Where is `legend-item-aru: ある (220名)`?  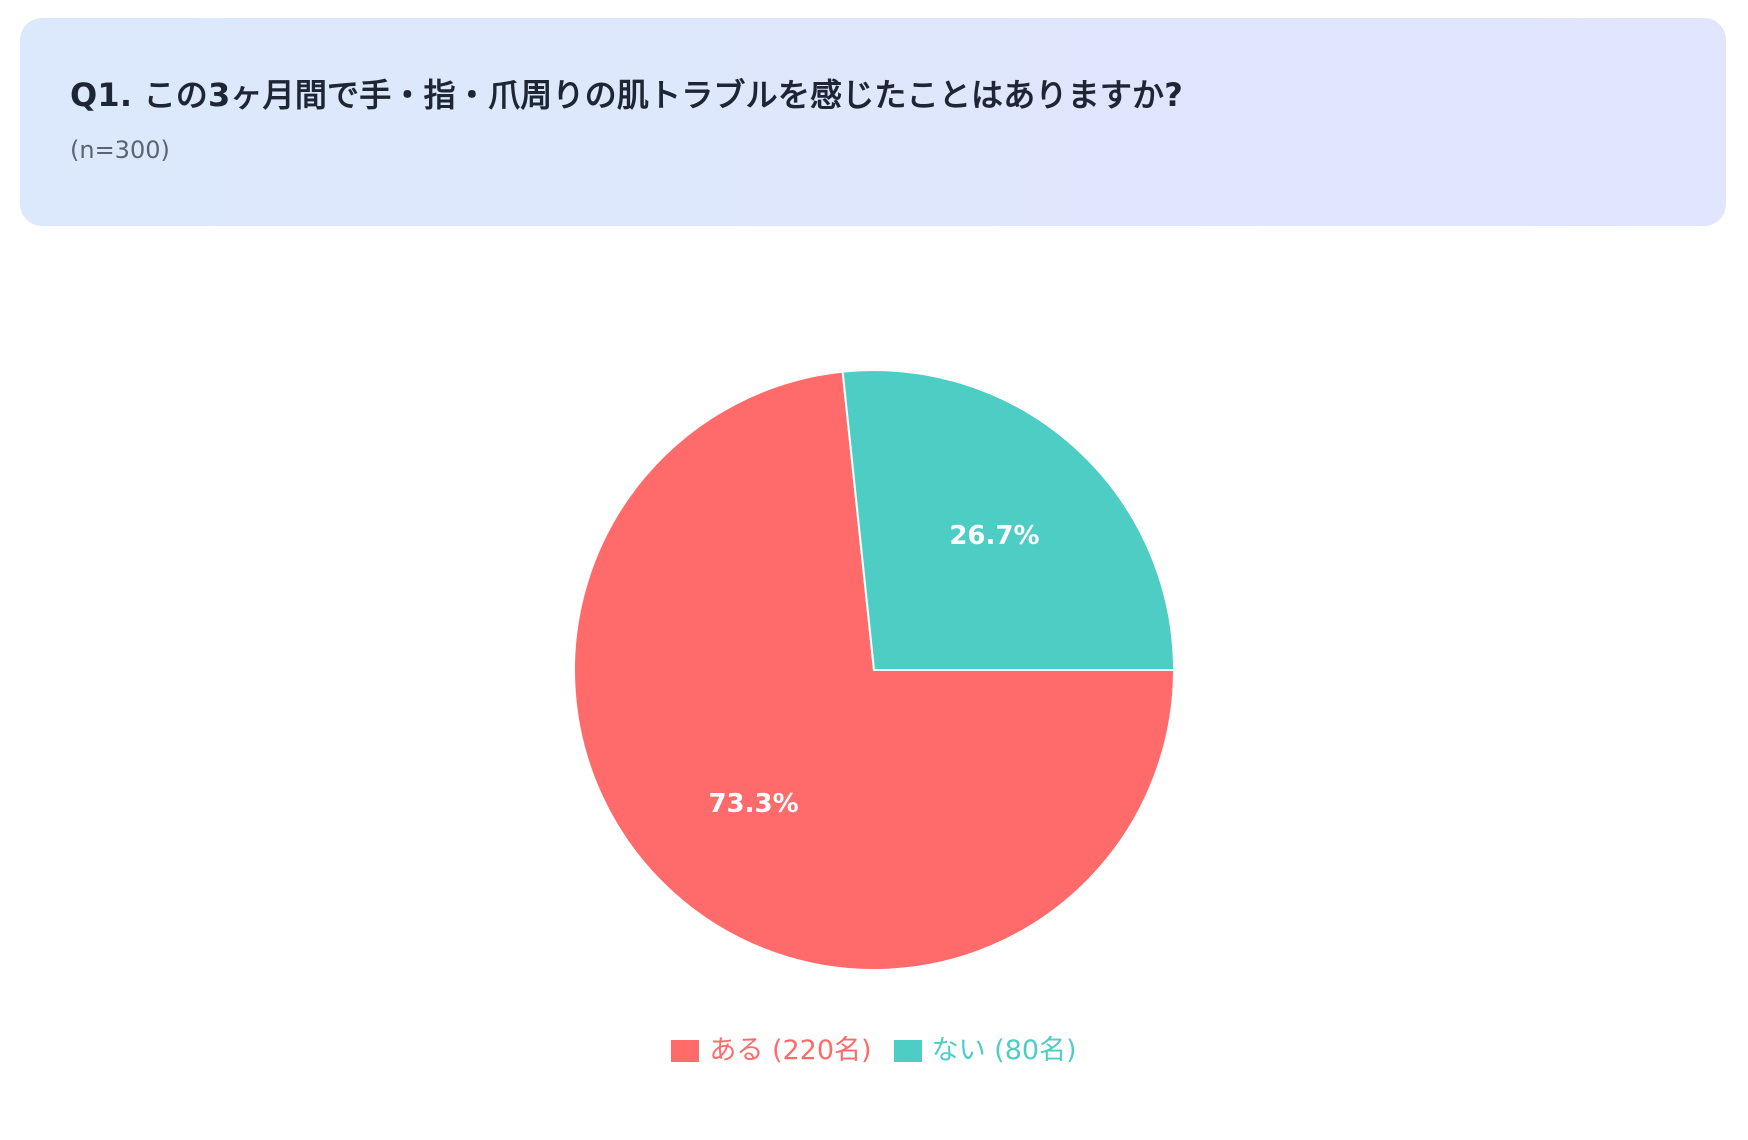 legend-item-aru: ある (220名) is located at coordinates (771, 1051).